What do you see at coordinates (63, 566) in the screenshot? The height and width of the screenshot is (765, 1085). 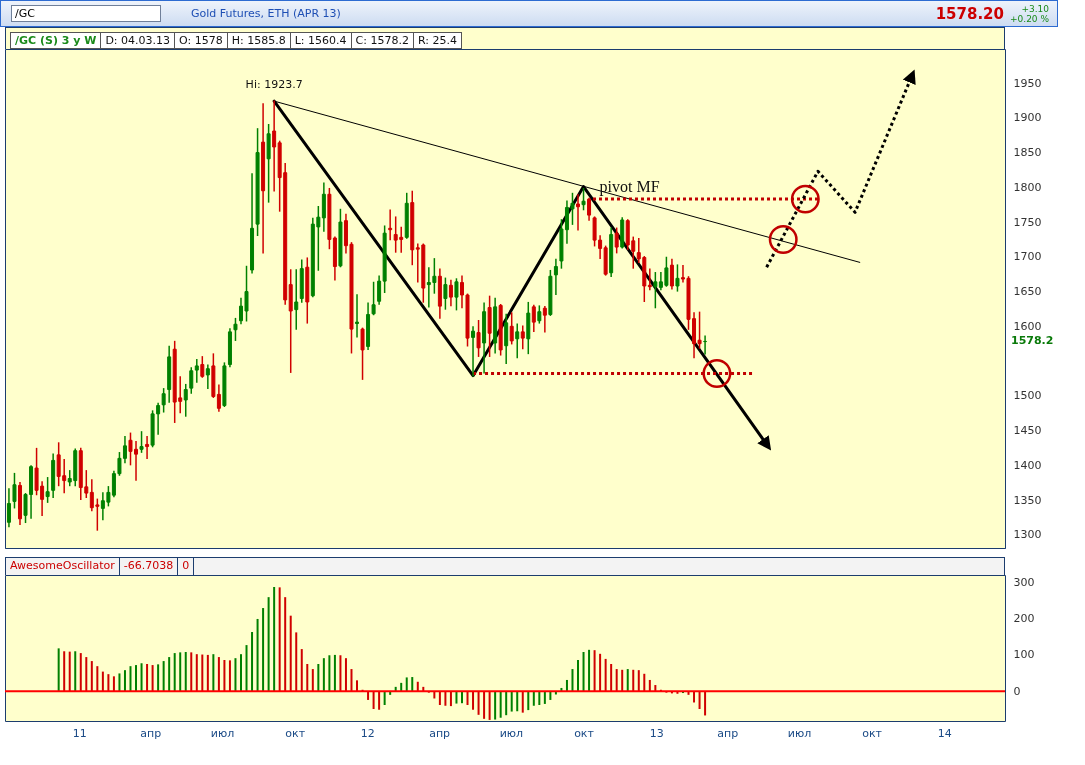 I see `chart-title: AwesomeOscillator` at bounding box center [63, 566].